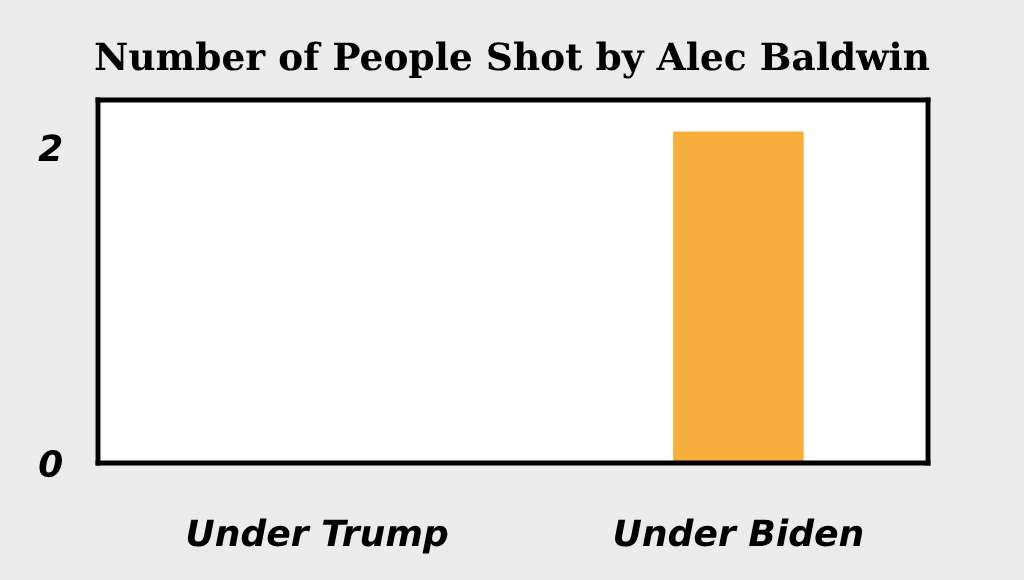 The width and height of the screenshot is (1024, 580). Describe the element at coordinates (50, 148) in the screenshot. I see `y-tick-label: 2` at that location.